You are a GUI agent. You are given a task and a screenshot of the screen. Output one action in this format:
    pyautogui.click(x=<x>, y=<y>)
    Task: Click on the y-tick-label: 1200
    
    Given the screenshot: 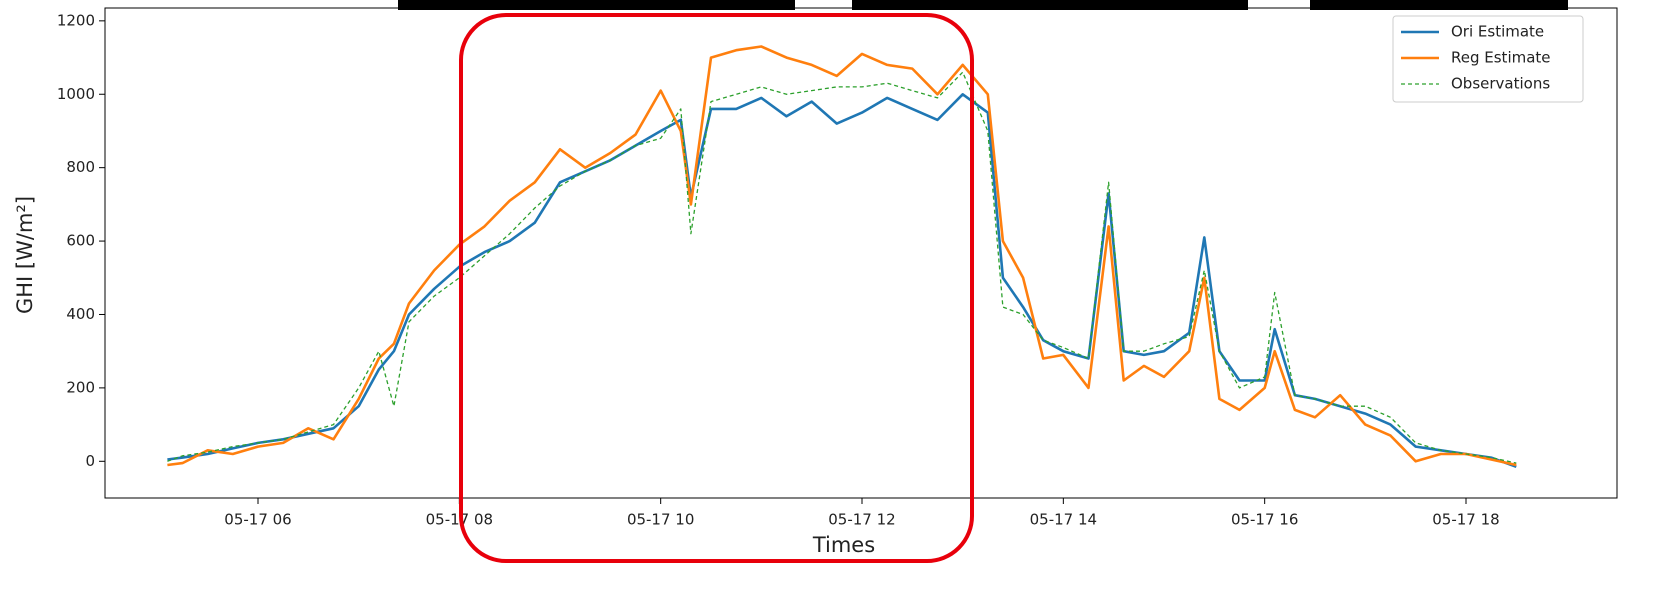 What is the action you would take?
    pyautogui.click(x=76, y=20)
    